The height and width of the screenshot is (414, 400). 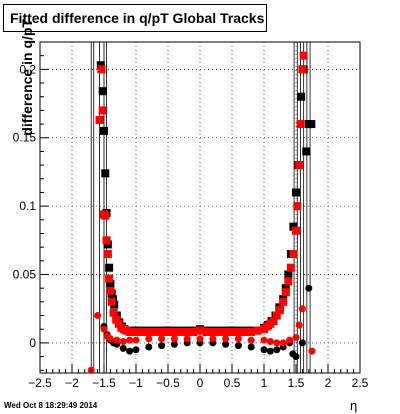 What do you see at coordinates (72, 383) in the screenshot?
I see `x-tick-label: −2` at bounding box center [72, 383].